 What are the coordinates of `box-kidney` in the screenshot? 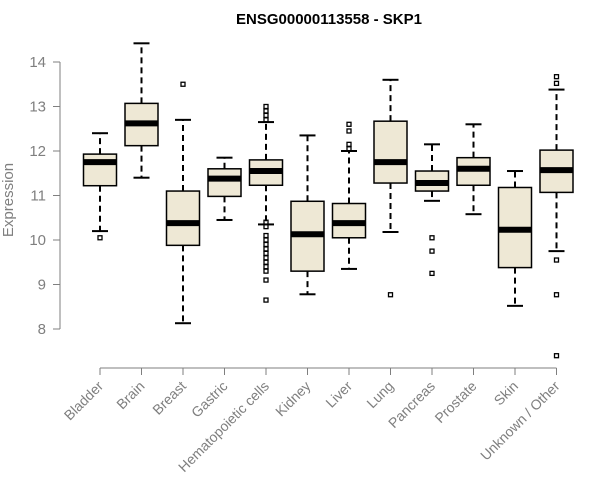 It's located at (307, 215).